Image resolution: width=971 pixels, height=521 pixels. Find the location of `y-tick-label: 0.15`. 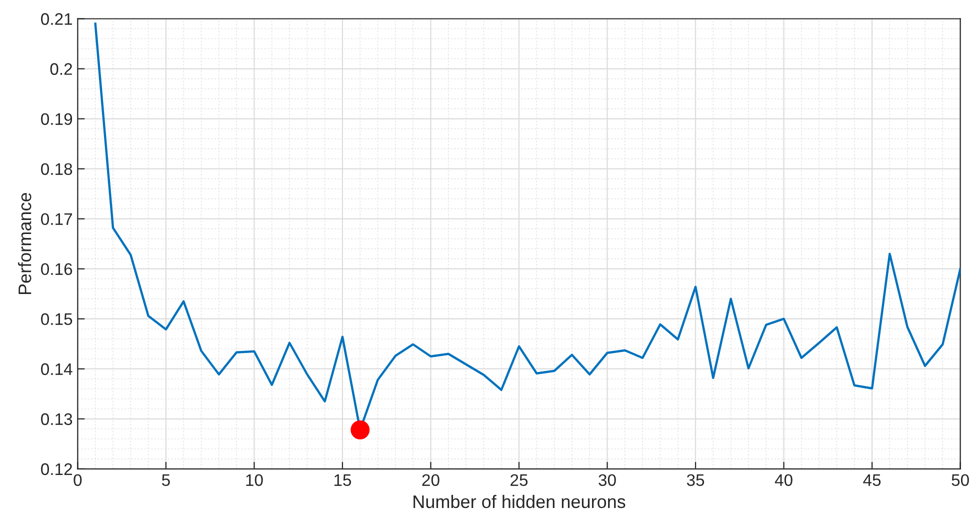

y-tick-label: 0.15 is located at coordinates (56, 319).